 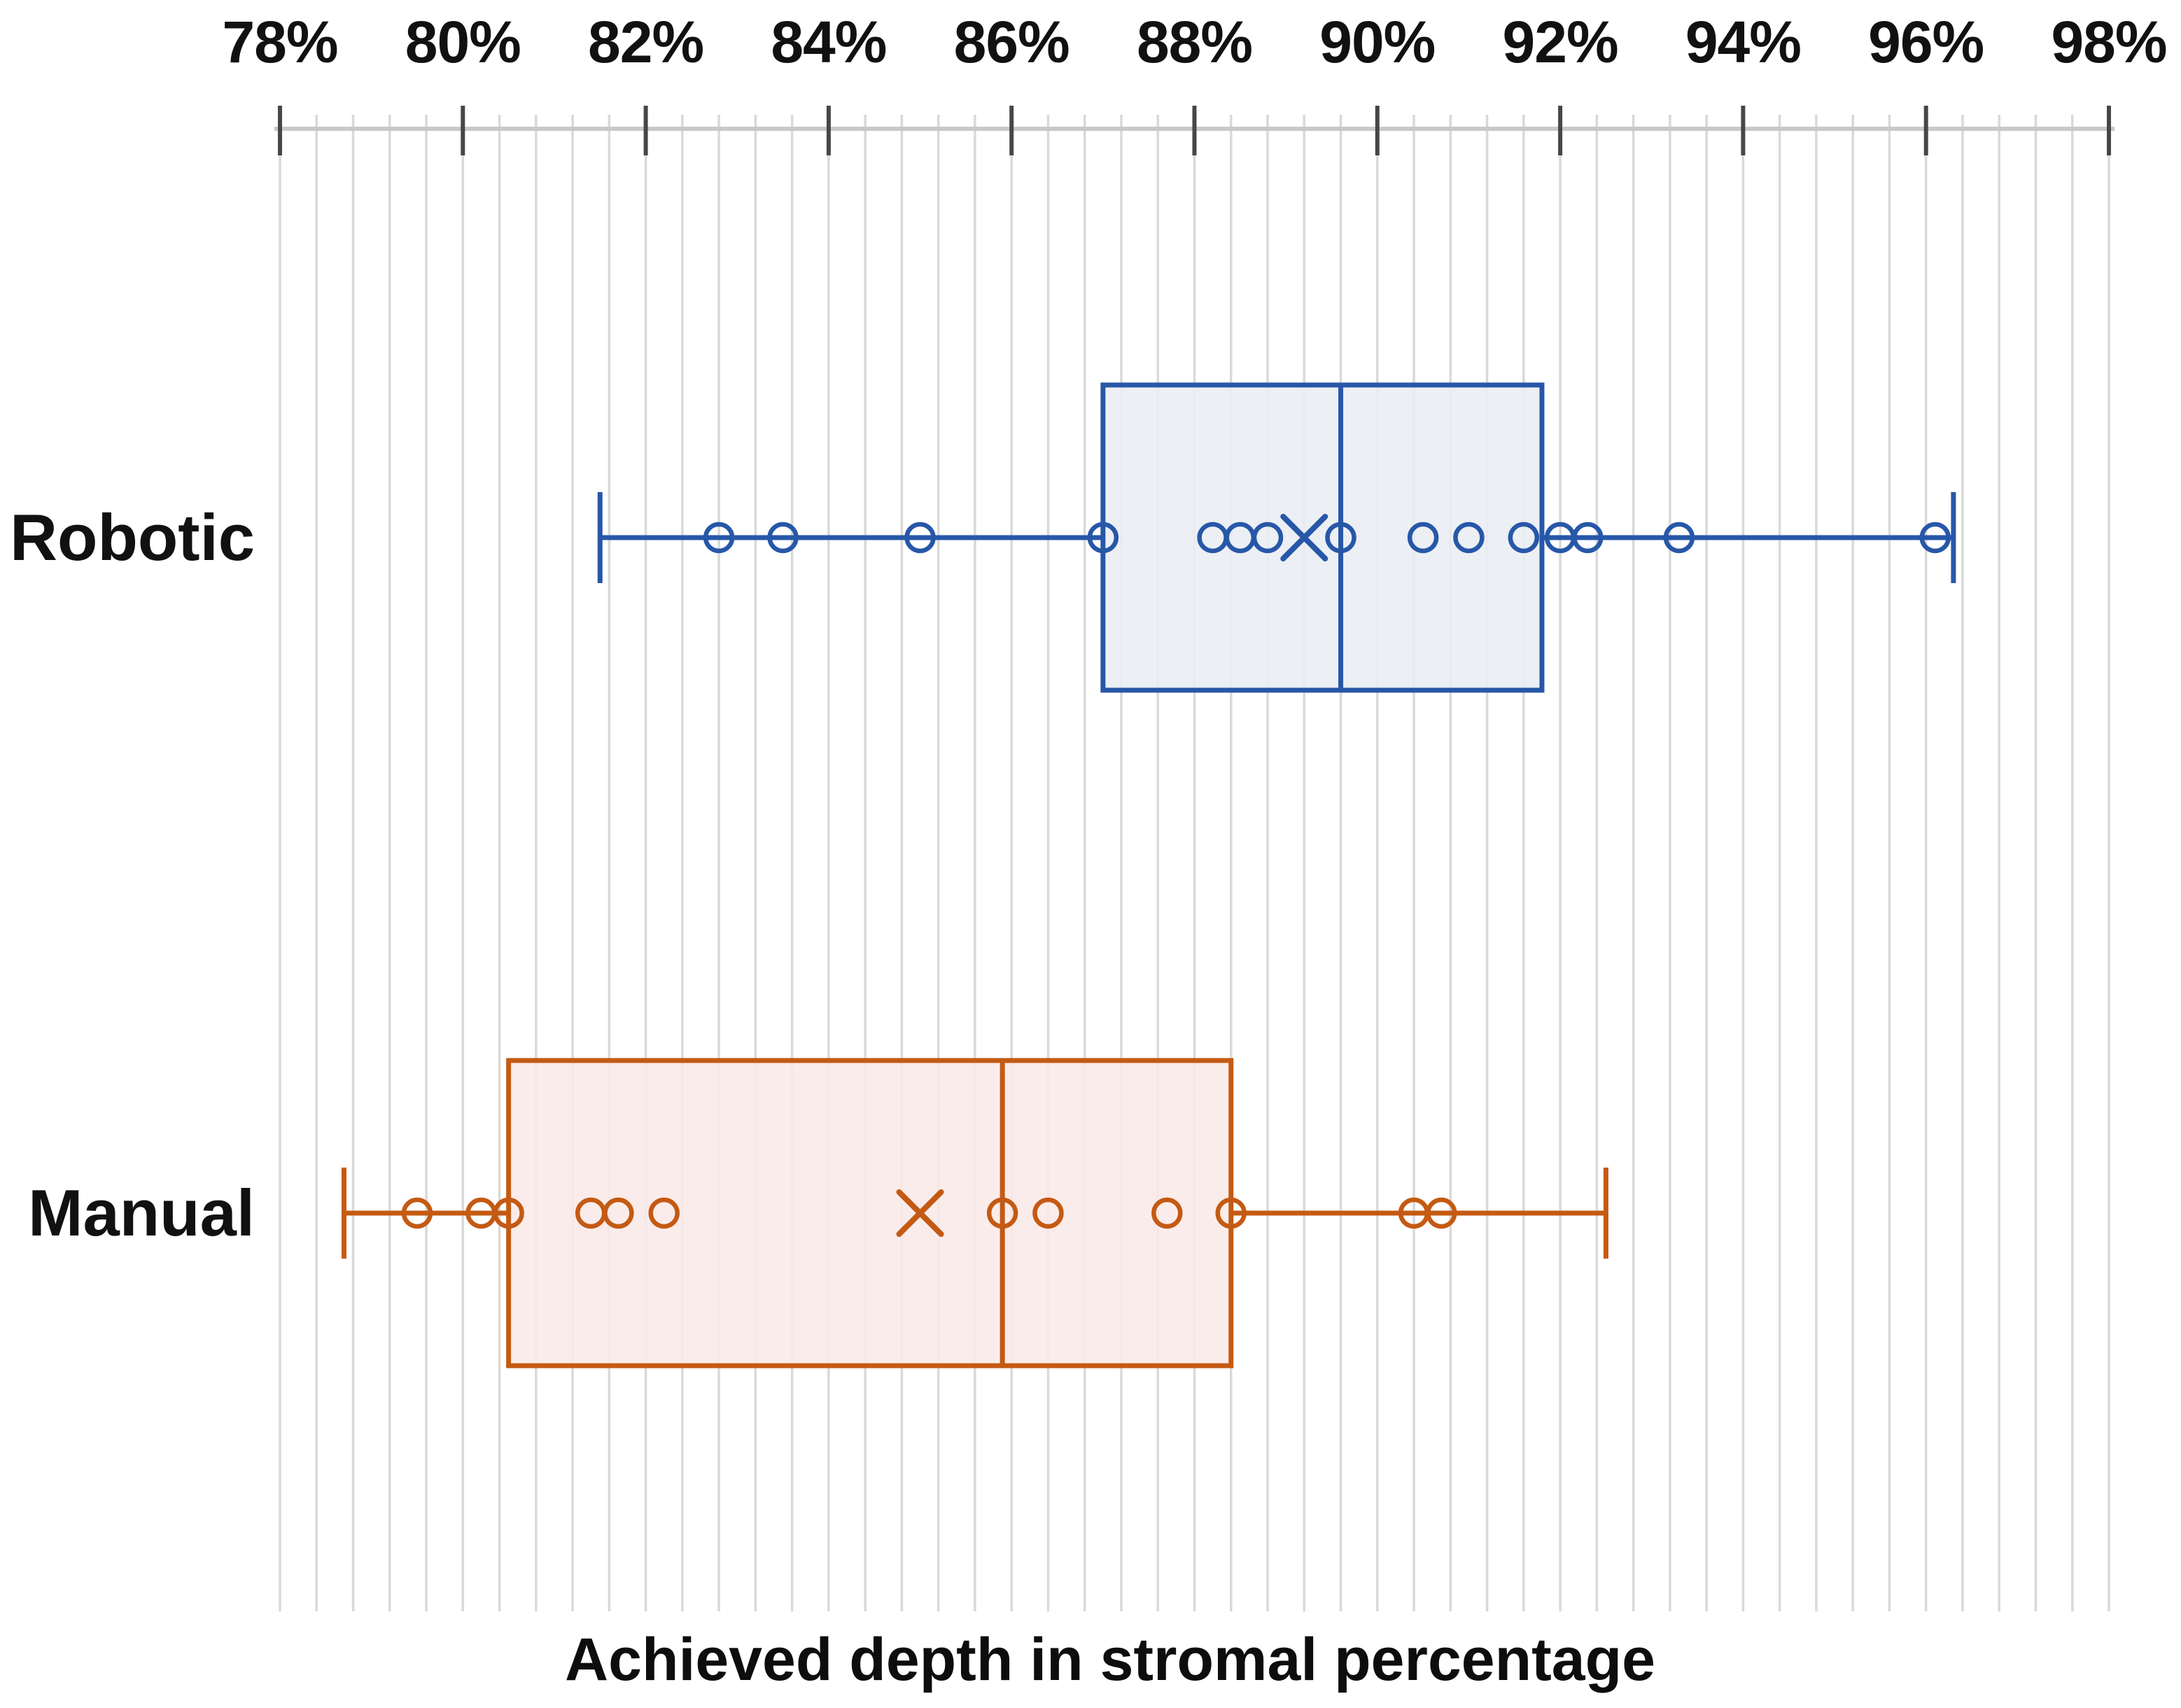 I want to click on x-tick-label: 78%, so click(x=280, y=42).